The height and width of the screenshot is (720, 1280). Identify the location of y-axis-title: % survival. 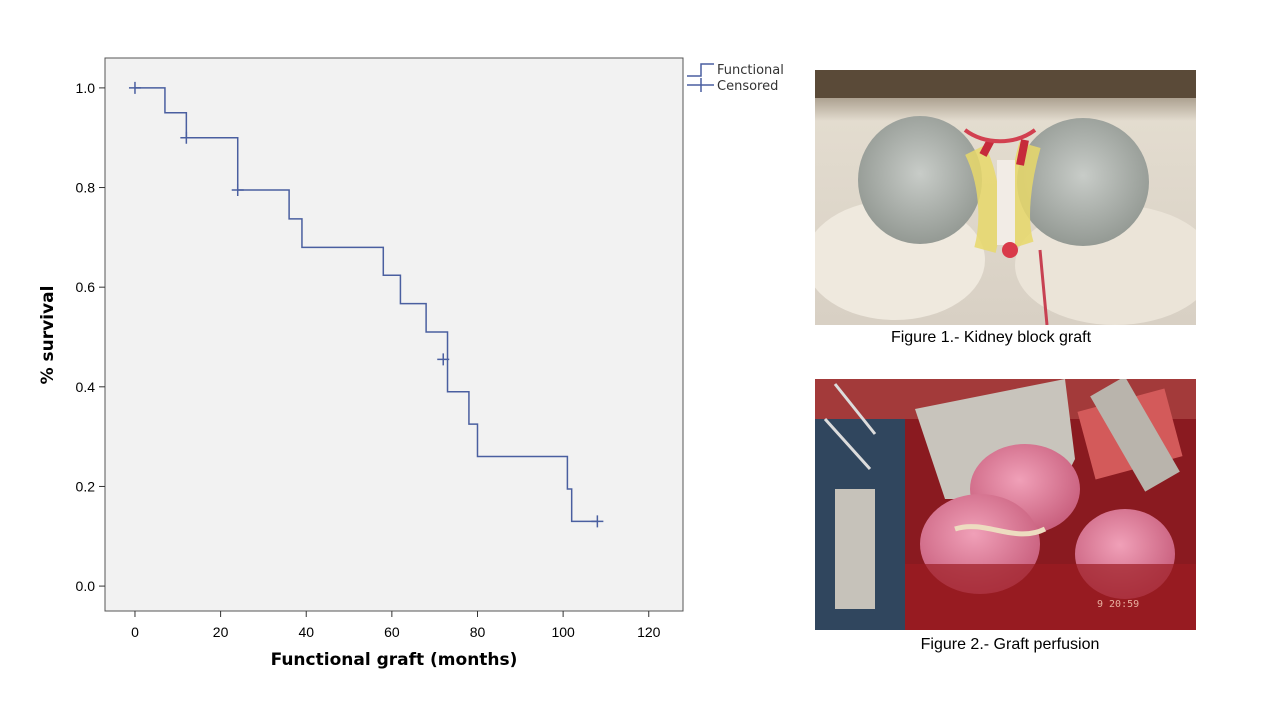
(48, 335).